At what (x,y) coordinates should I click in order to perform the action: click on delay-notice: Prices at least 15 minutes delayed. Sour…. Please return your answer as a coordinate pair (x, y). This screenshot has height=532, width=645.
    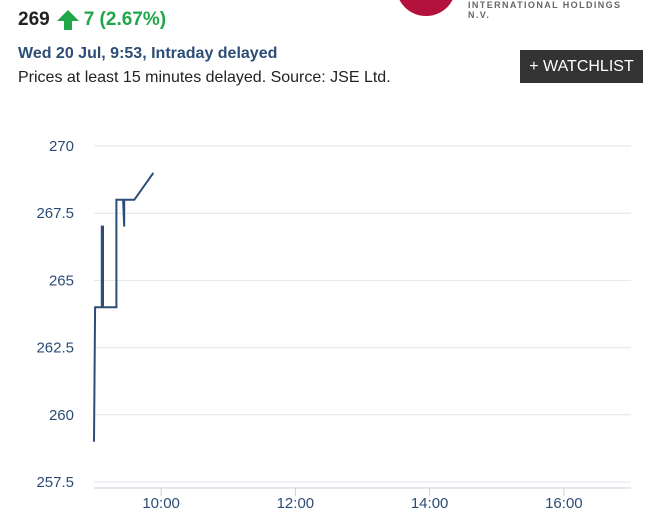
    Looking at the image, I should click on (204, 77).